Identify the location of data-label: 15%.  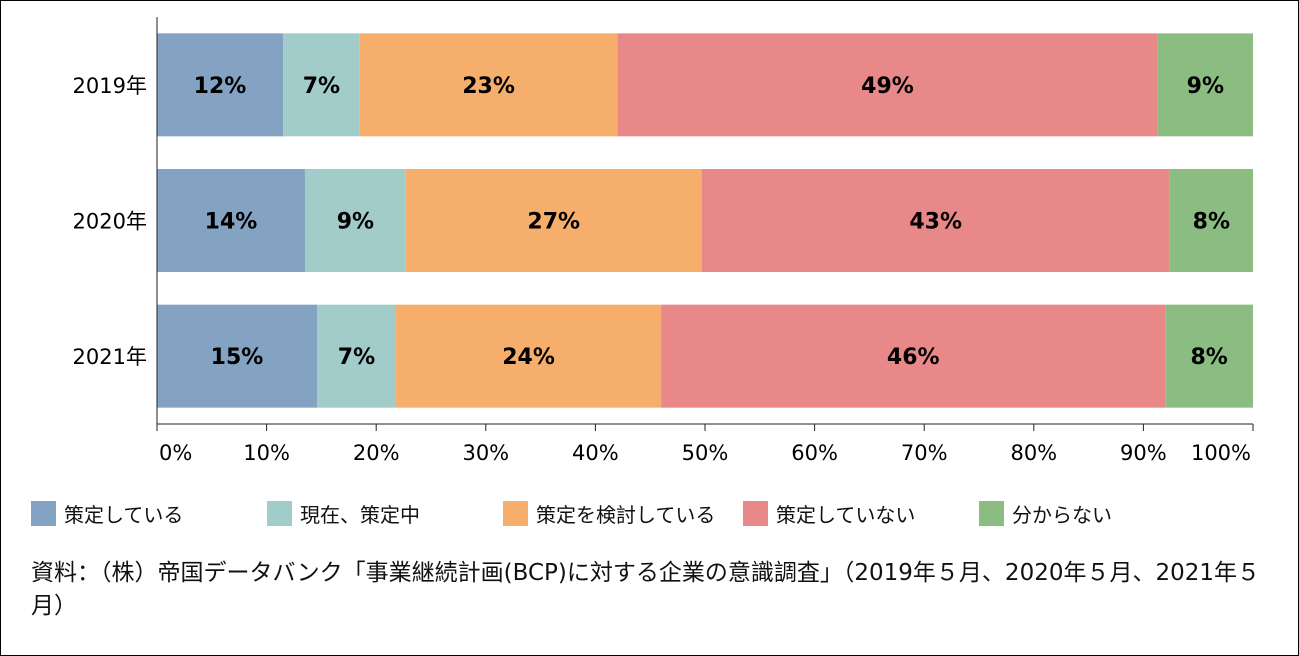
(237, 357).